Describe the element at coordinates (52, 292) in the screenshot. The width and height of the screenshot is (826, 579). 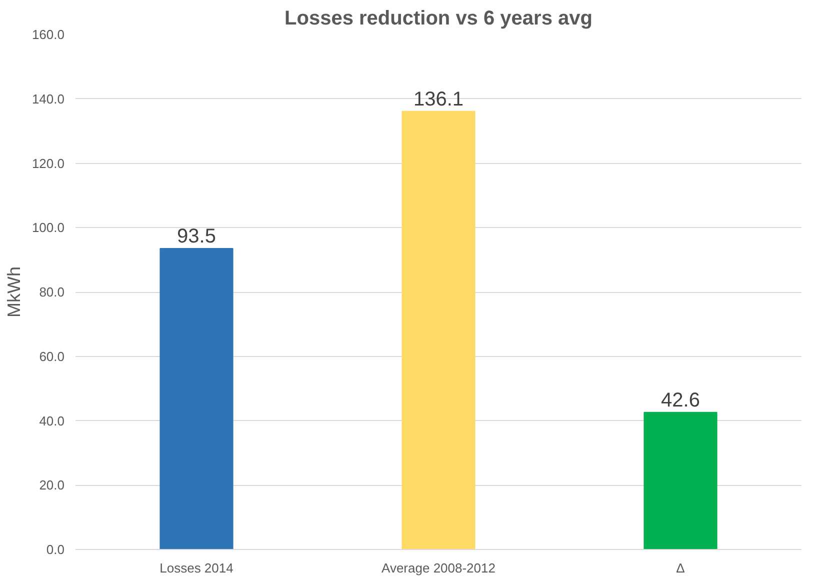
I see `y-tick-label: 80.0` at that location.